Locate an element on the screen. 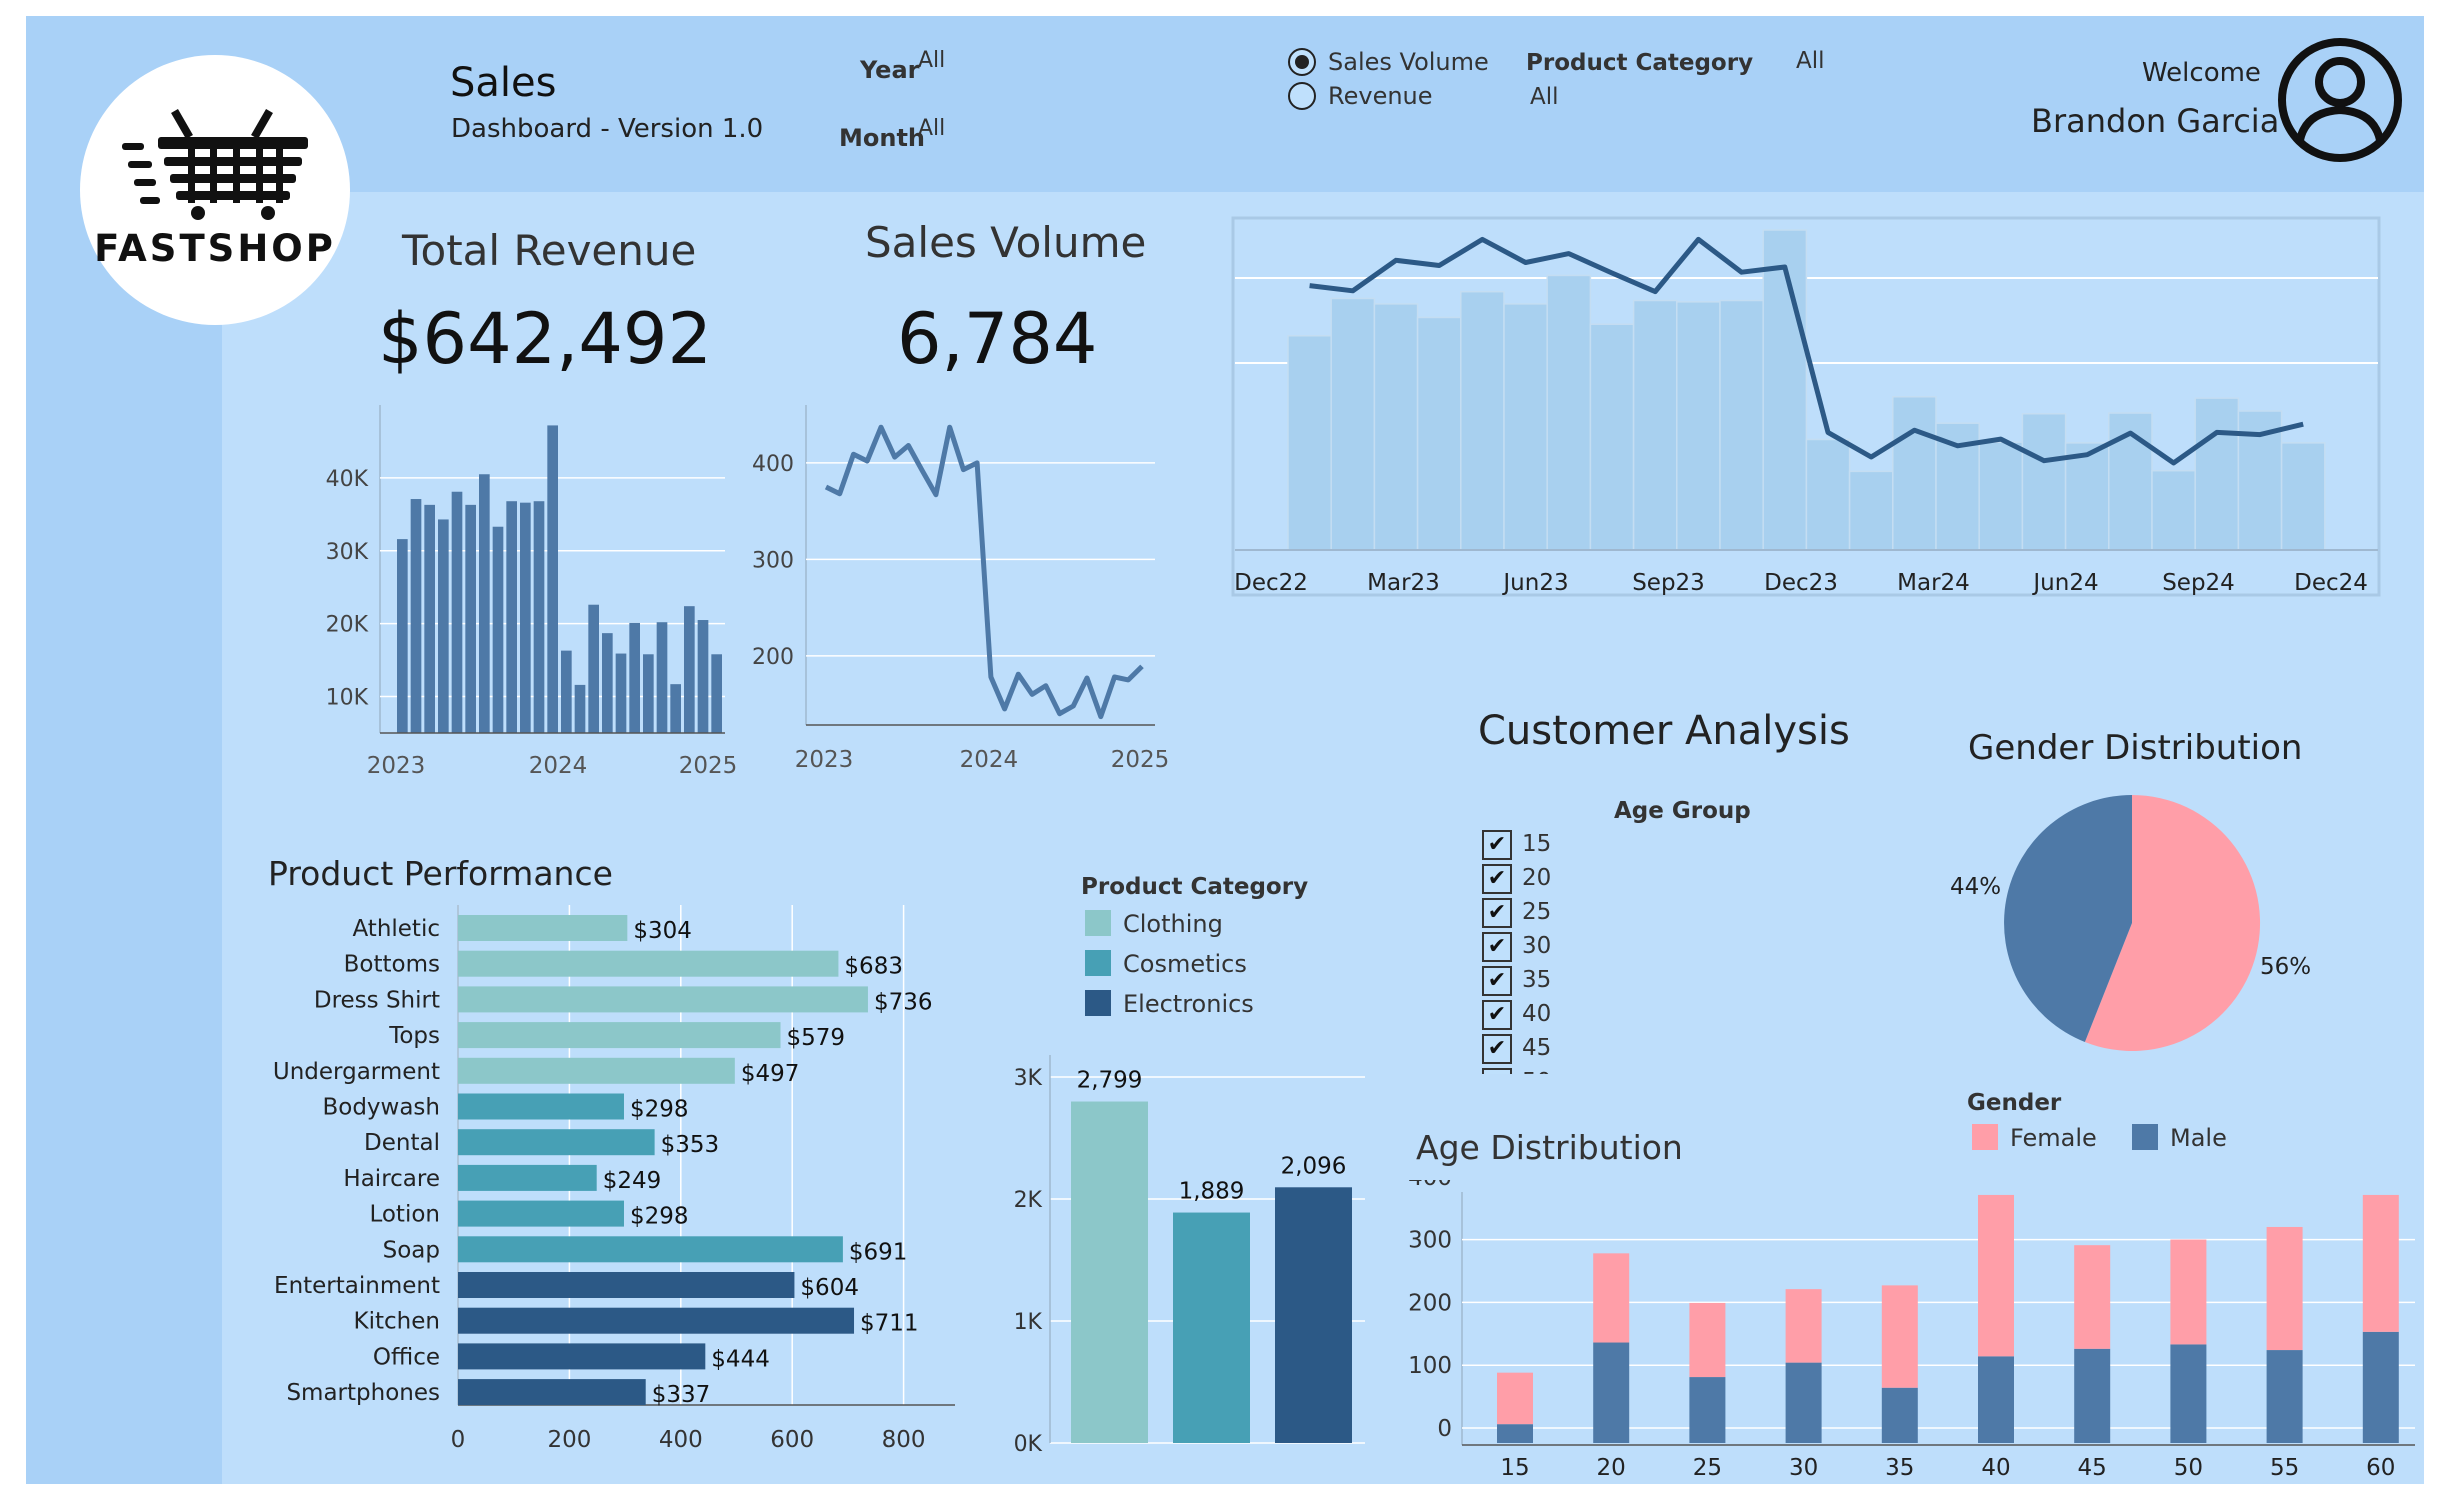 The image size is (2450, 1500). age-x-tick: 35 is located at coordinates (1899, 1467).